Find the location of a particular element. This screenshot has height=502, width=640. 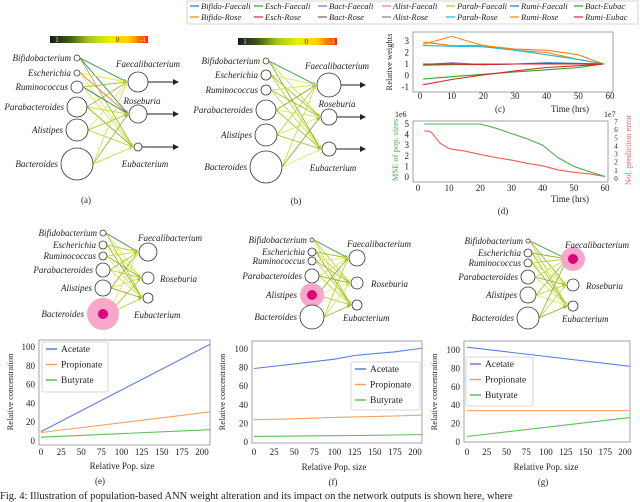

colorbar-tick-label: 1 is located at coordinates (57, 40).